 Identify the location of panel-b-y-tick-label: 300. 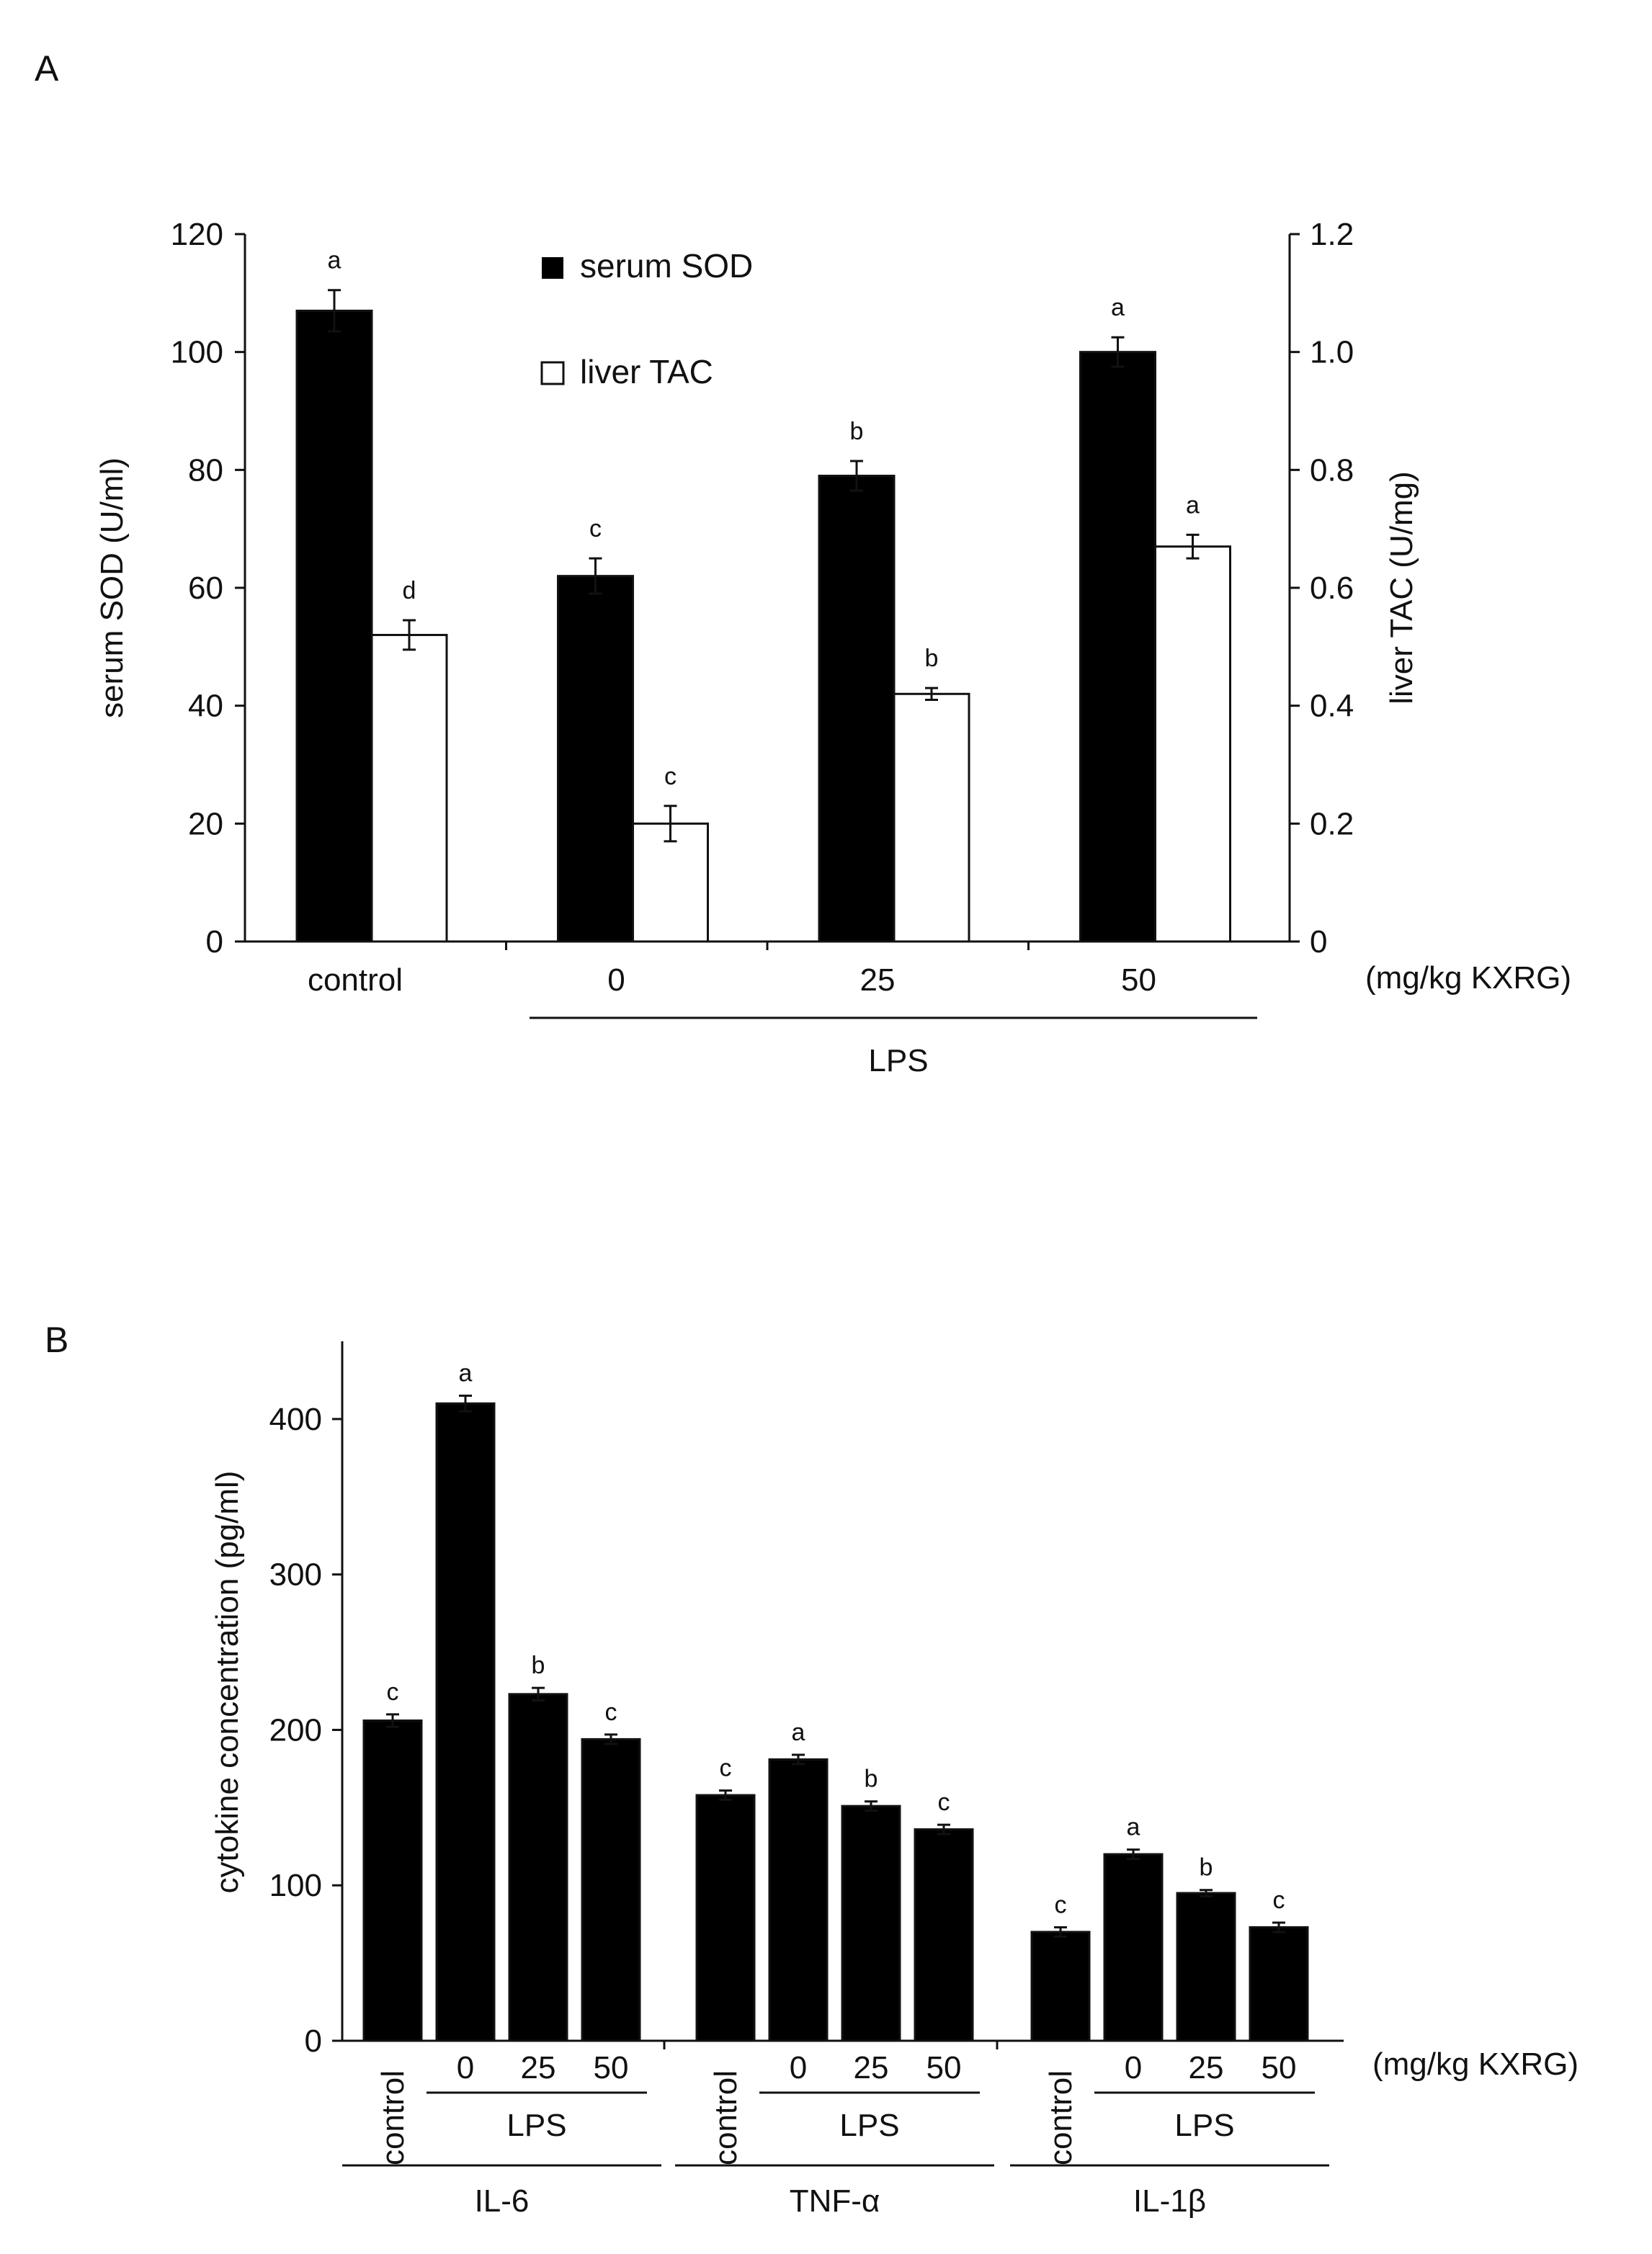
(295, 1575).